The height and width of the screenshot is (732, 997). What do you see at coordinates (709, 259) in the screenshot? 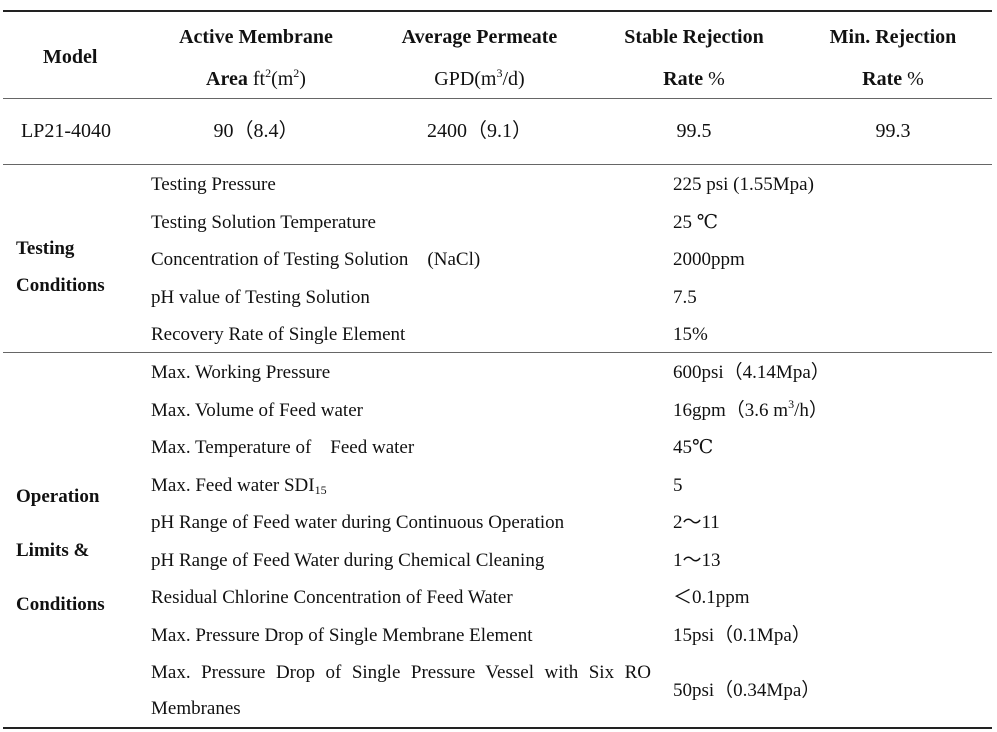
I see `testing-row-value: 2000ppm` at bounding box center [709, 259].